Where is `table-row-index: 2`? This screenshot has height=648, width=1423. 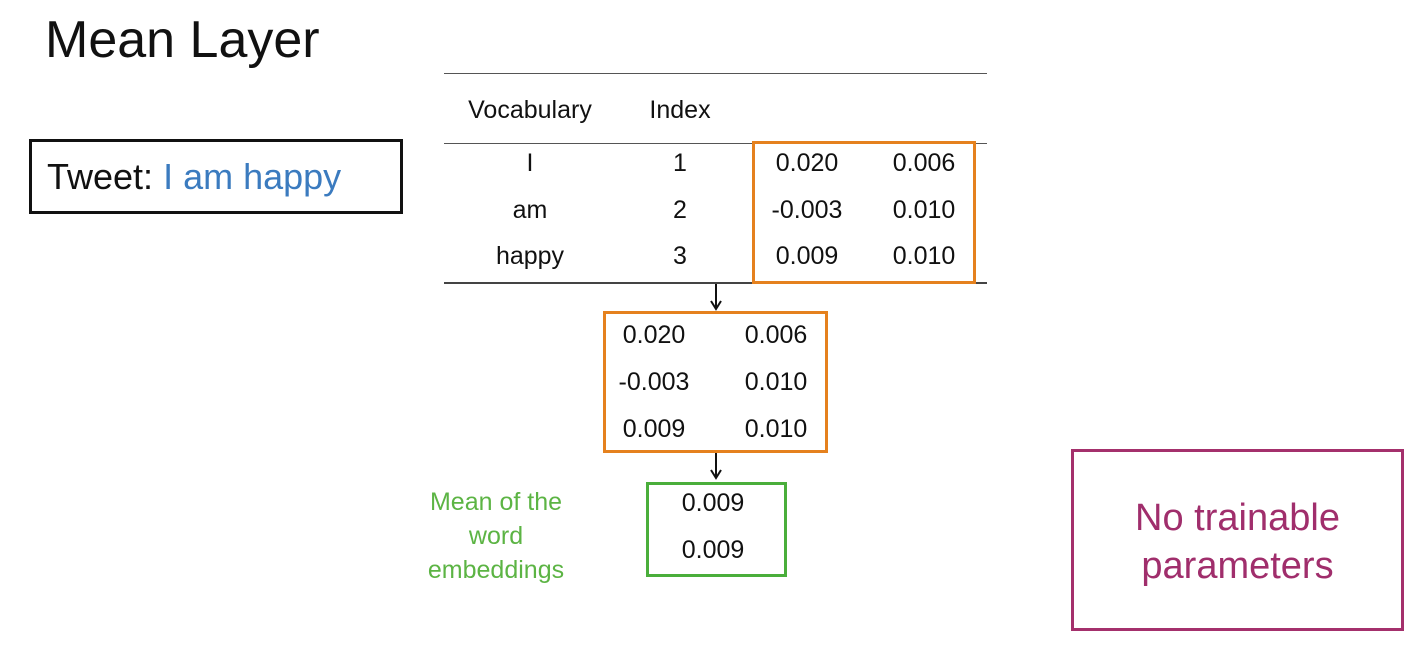
table-row-index: 2 is located at coordinates (680, 210).